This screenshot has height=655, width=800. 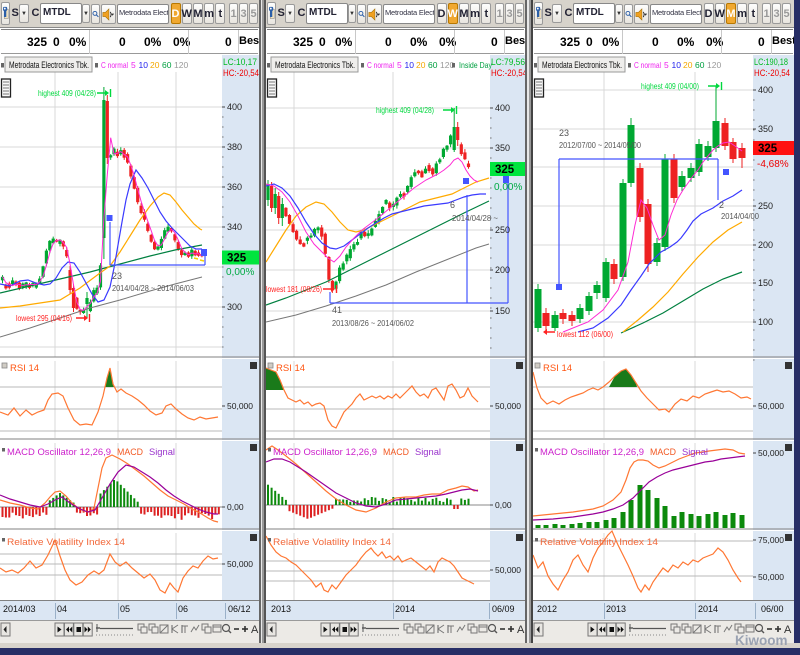 I want to click on svg-text: Inside Day, so click(x=476, y=65).